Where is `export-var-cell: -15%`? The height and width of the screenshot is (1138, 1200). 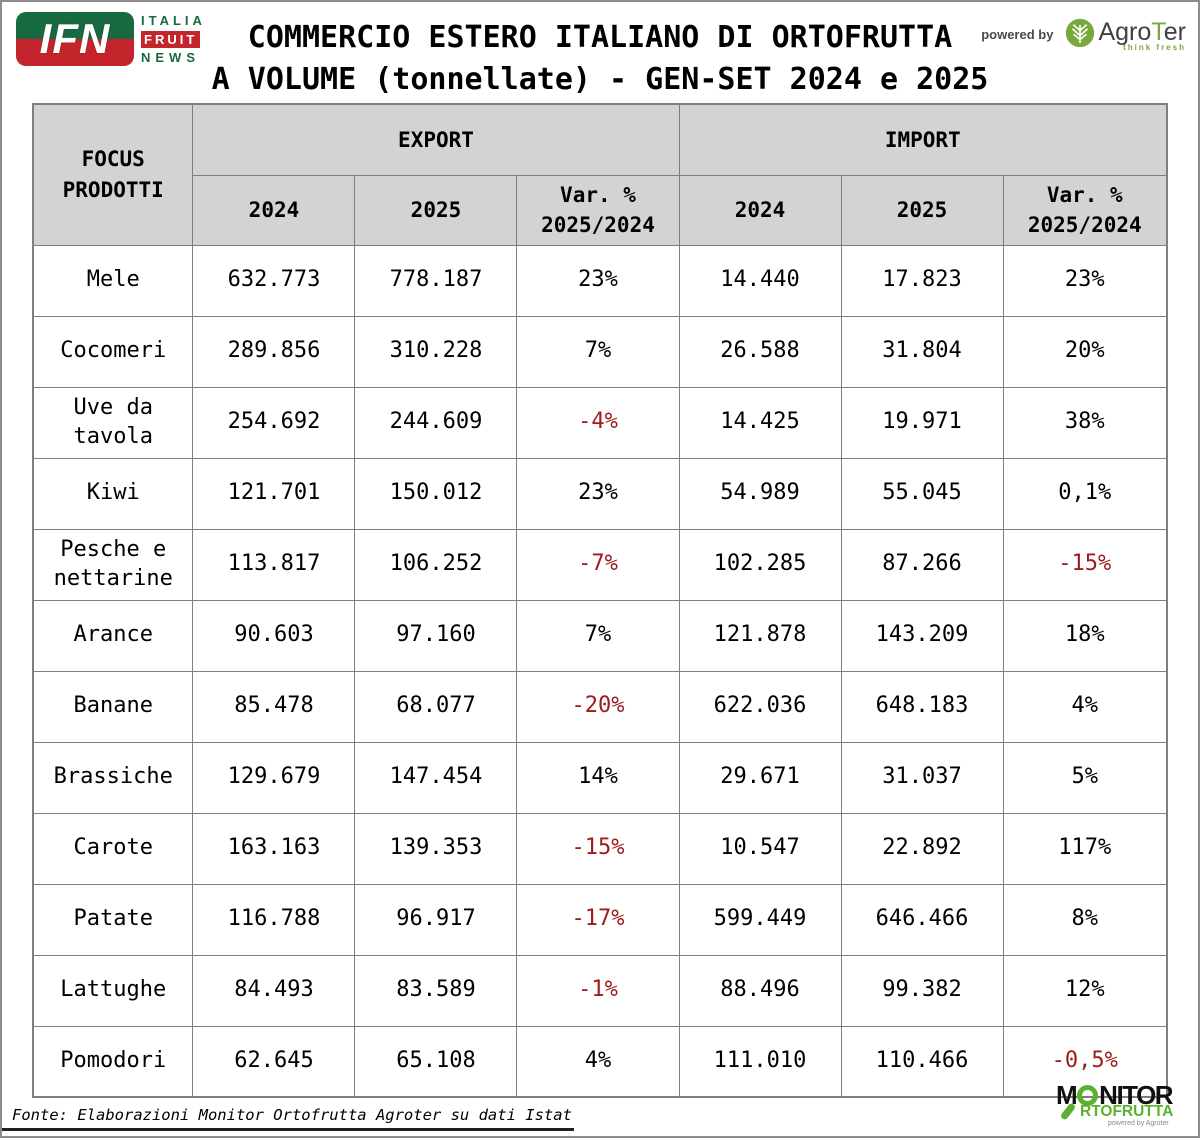
export-var-cell: -15% is located at coordinates (598, 848).